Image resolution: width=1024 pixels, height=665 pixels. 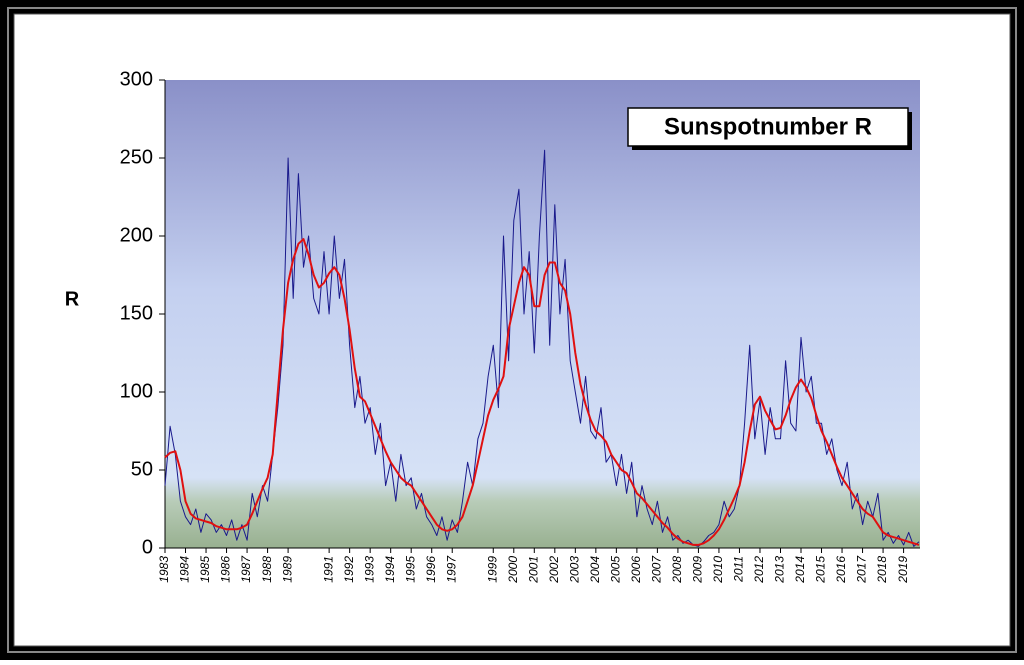 I want to click on title-box, so click(x=768, y=127).